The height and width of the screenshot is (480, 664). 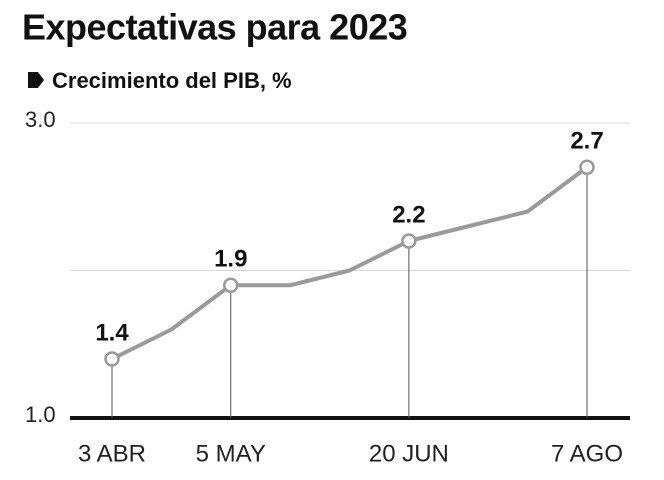 I want to click on chart-subtitle: Crecimiento del PIB, %, so click(x=172, y=80).